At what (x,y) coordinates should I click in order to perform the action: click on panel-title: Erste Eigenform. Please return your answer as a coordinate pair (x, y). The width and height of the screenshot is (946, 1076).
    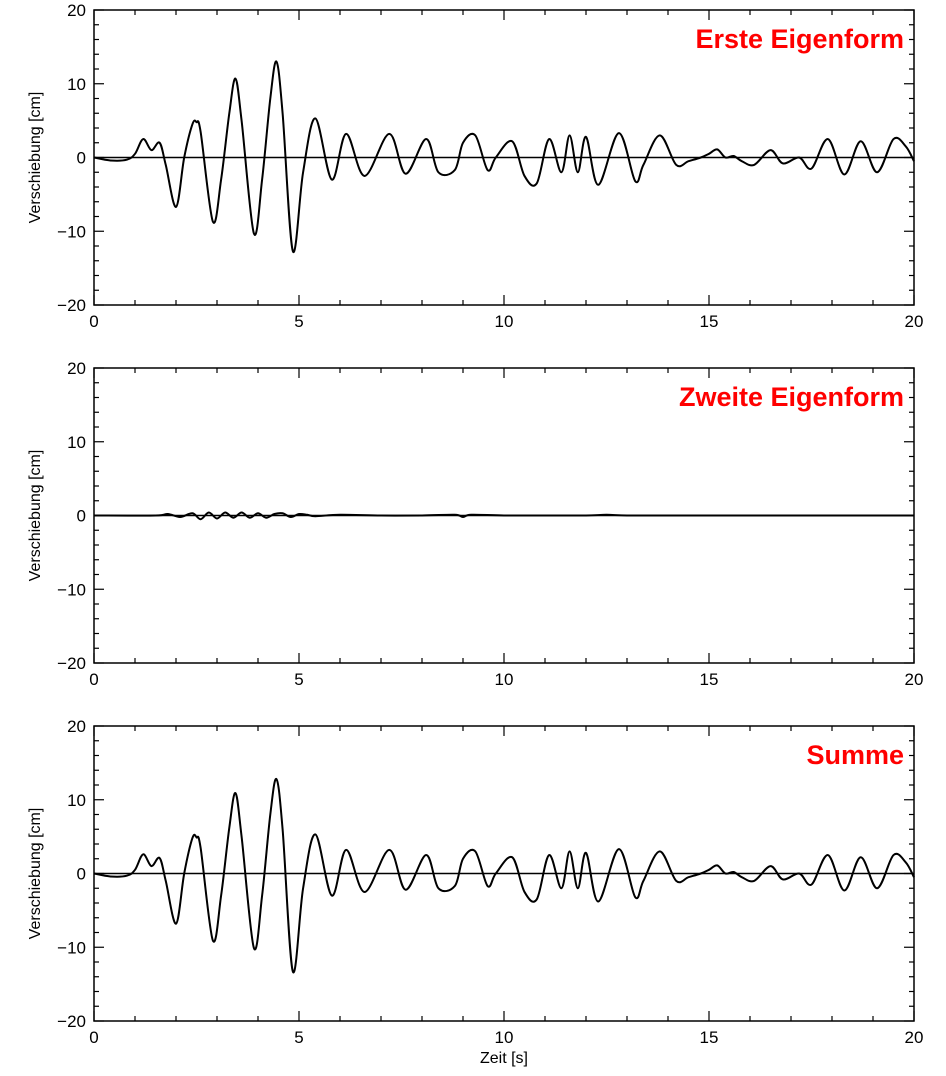
    Looking at the image, I should click on (799, 39).